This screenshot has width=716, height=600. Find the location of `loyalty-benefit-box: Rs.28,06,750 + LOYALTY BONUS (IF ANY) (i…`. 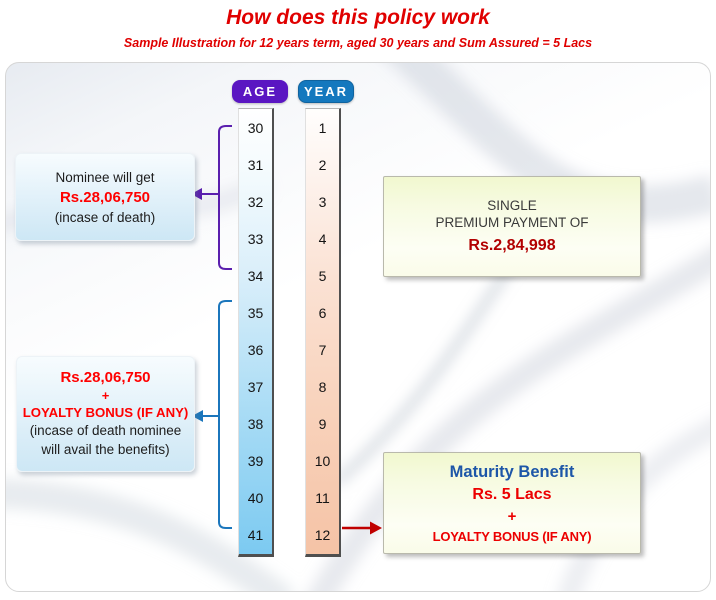

loyalty-benefit-box: Rs.28,06,750 + LOYALTY BONUS (IF ANY) (i… is located at coordinates (105, 414).